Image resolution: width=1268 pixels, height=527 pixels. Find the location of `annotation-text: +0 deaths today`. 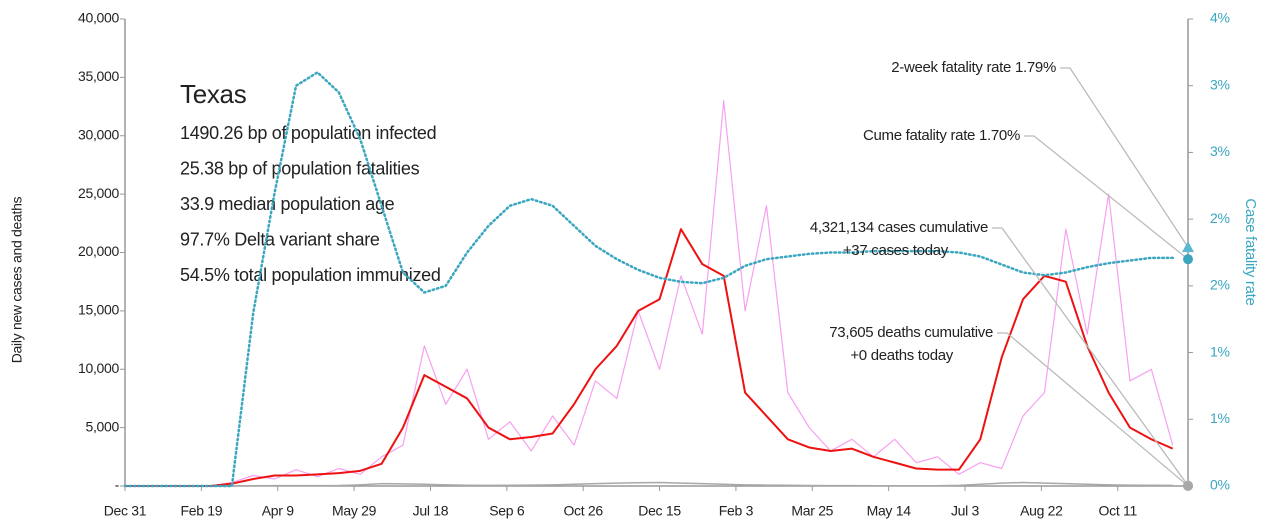

annotation-text: +0 deaths today is located at coordinates (901, 355).